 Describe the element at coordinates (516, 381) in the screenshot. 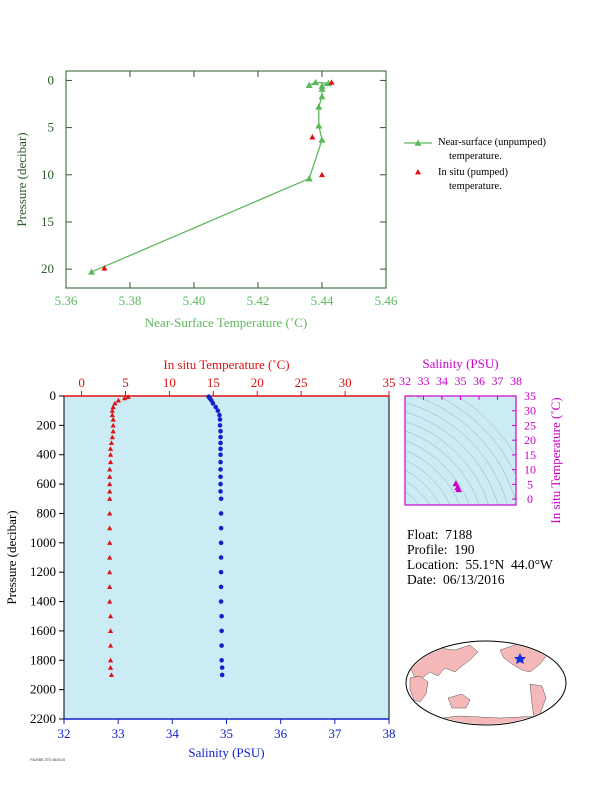

I see `ts-x-tick-label: 38` at that location.